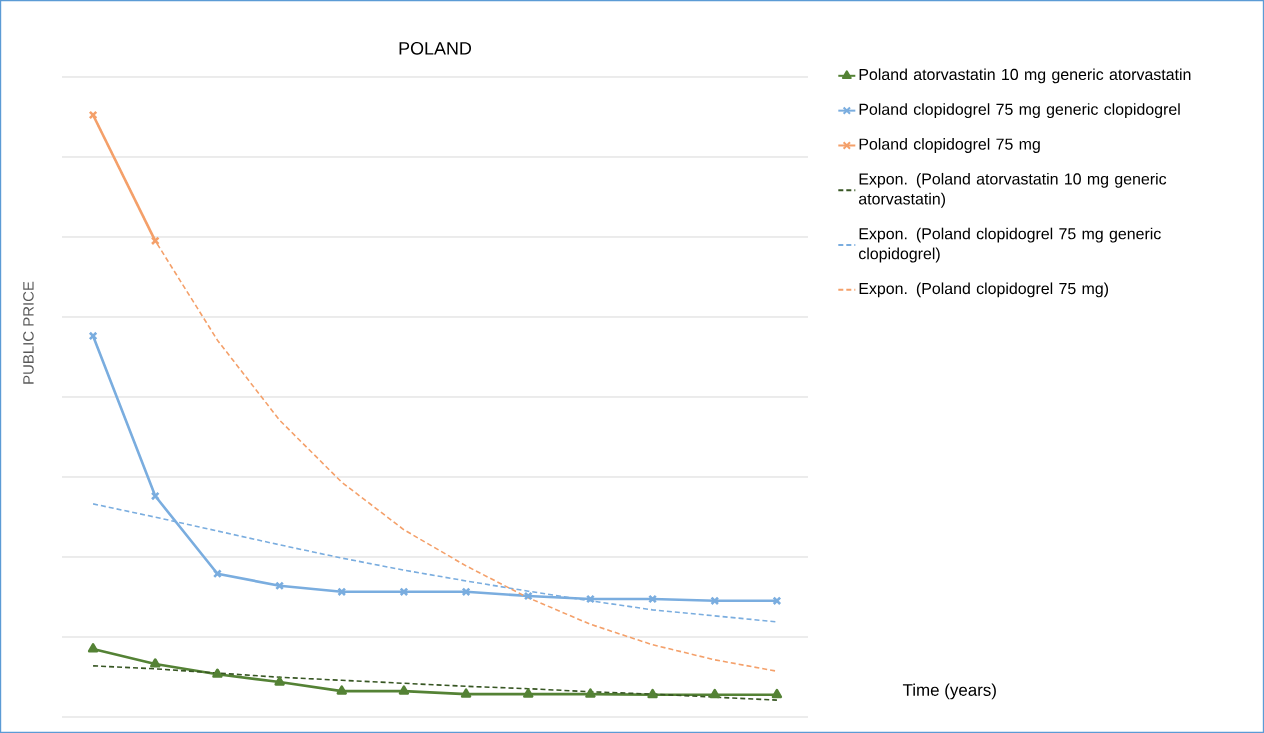  What do you see at coordinates (28, 332) in the screenshot?
I see `y-axis-title: PUBLIC PRICE` at bounding box center [28, 332].